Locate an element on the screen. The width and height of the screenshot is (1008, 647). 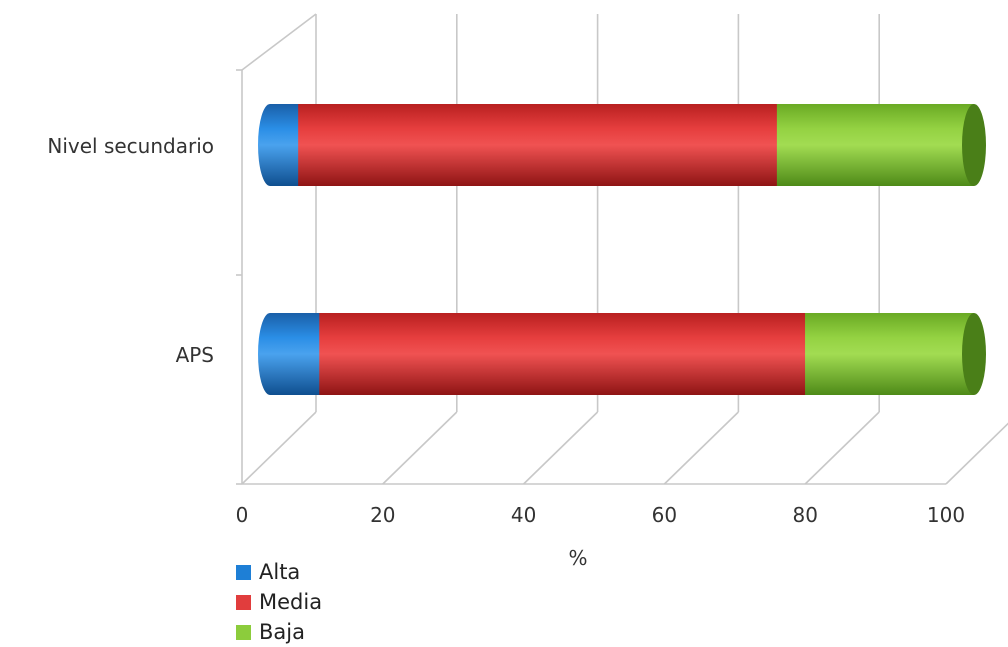
tick-labels: 0 20 40 60 80 100 is located at coordinates (600, 515).